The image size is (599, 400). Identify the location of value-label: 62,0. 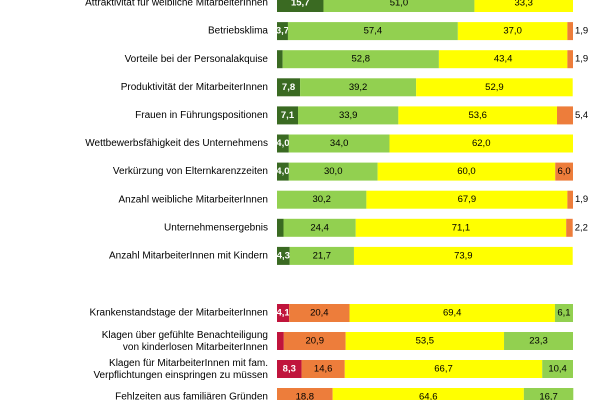
(481, 143).